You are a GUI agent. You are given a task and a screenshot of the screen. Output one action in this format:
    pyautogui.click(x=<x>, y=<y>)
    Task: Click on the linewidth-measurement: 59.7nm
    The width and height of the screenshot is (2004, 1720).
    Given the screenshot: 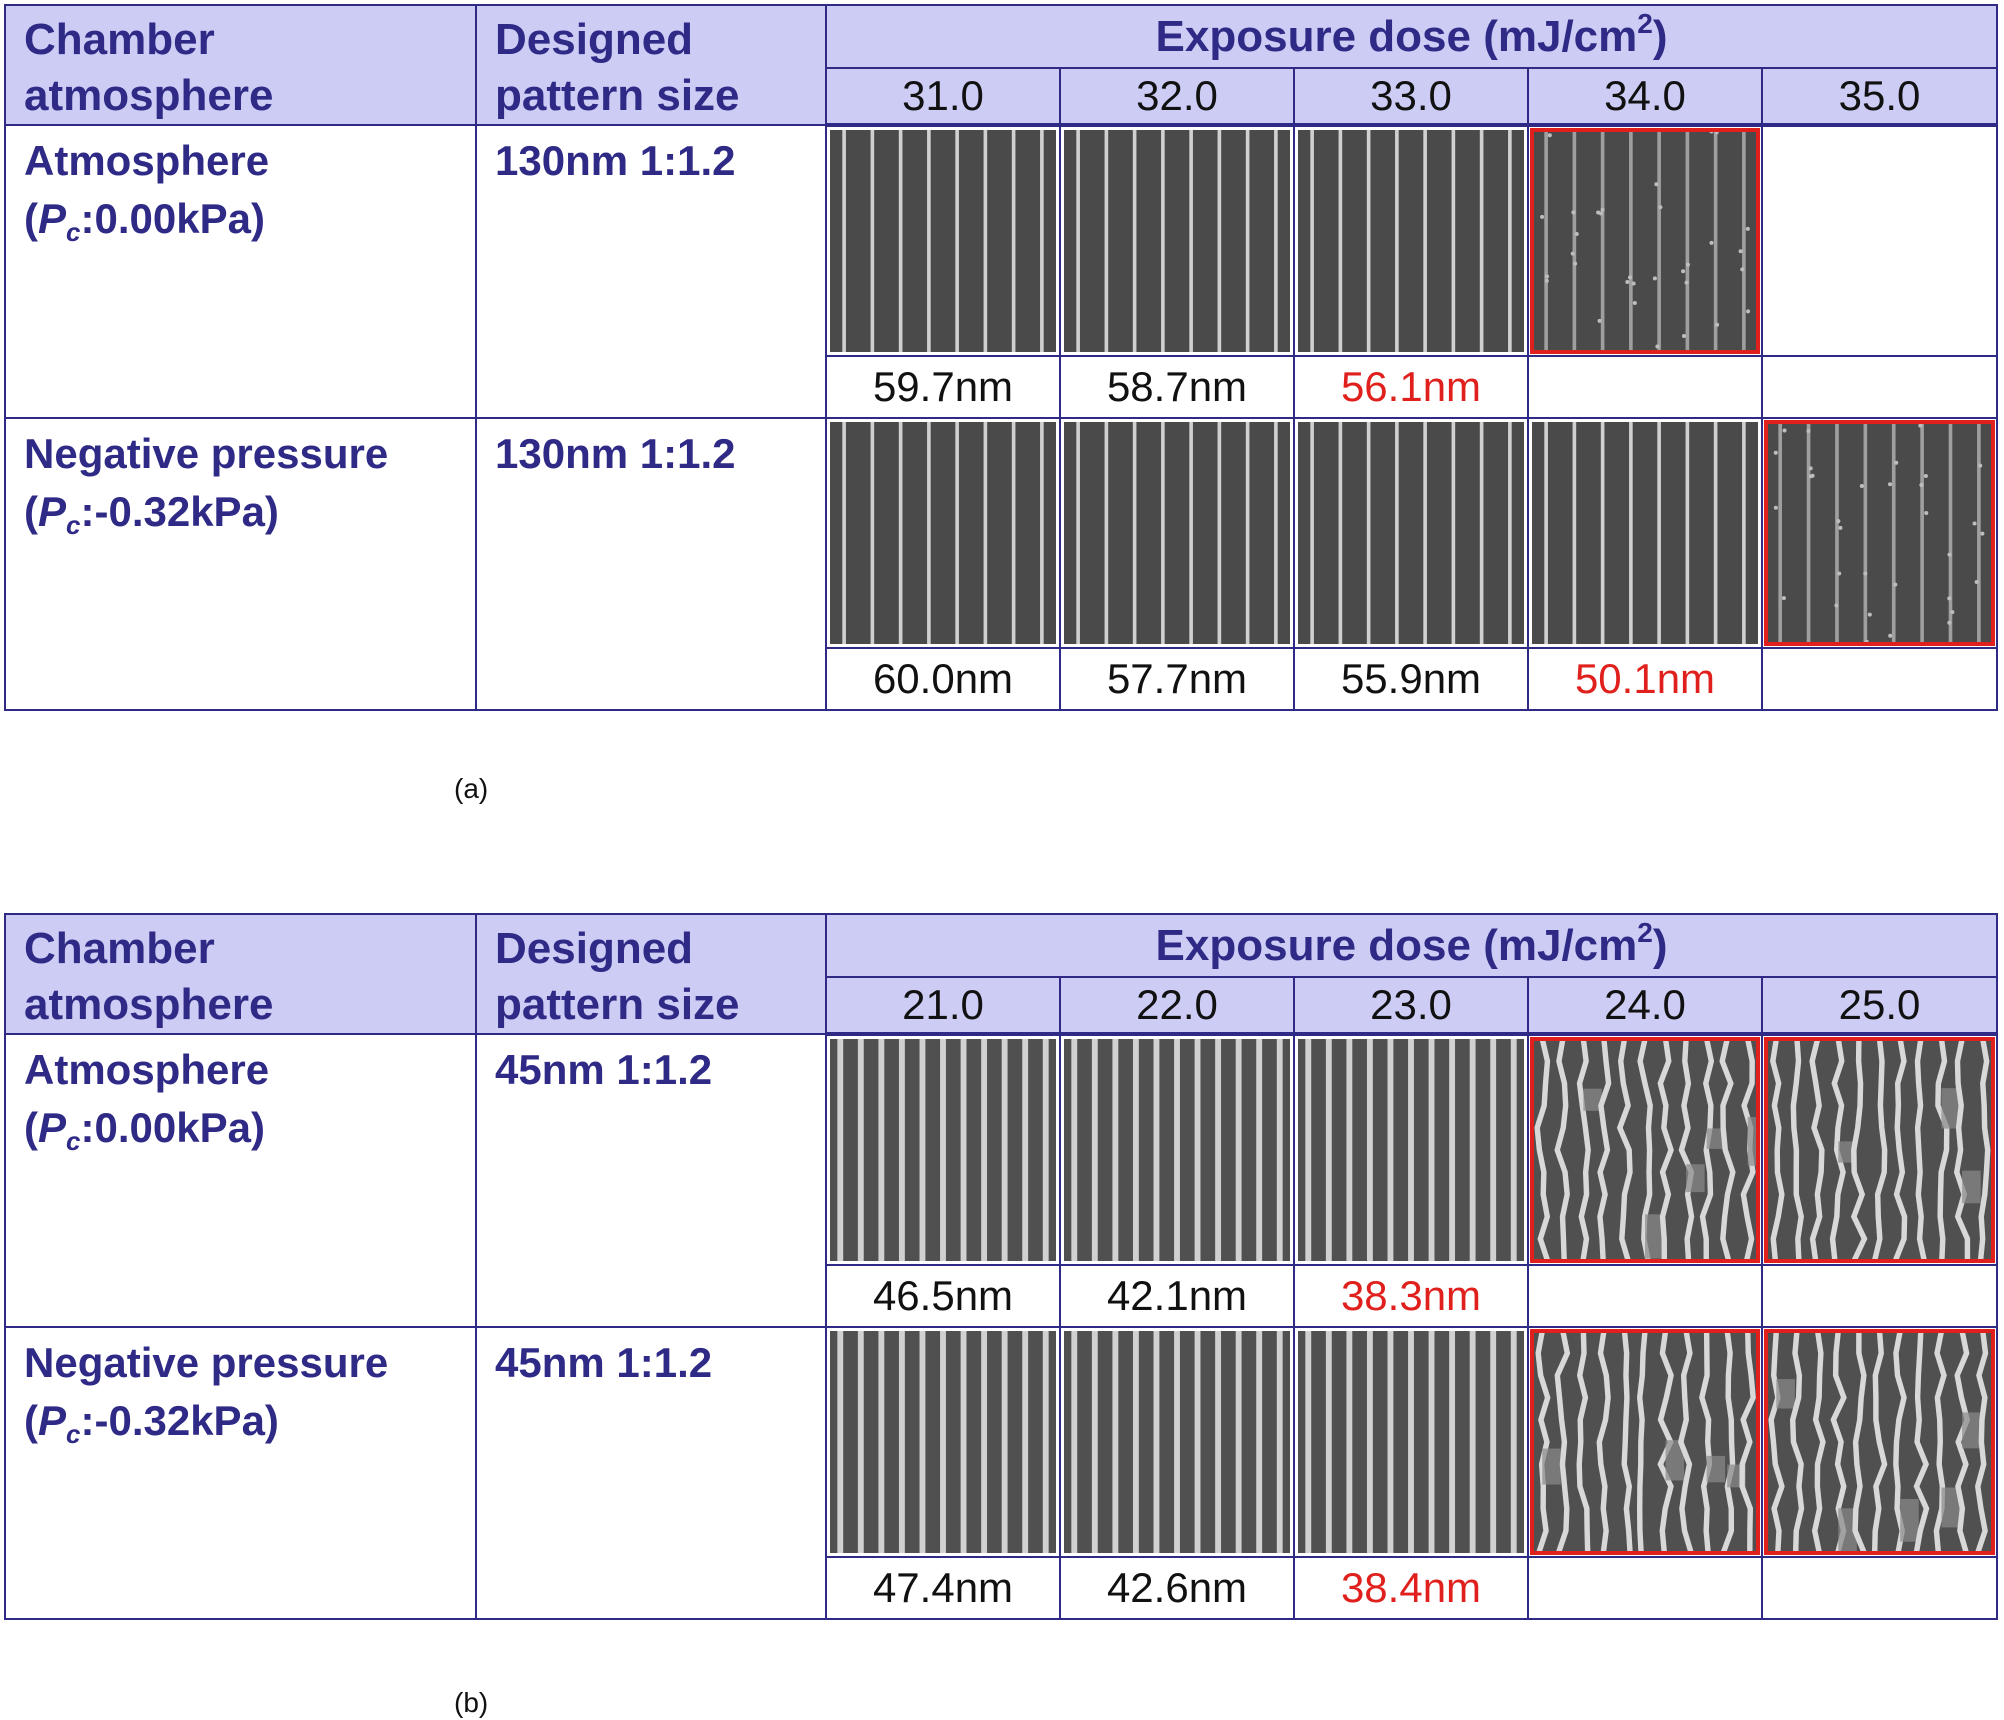 What is the action you would take?
    pyautogui.click(x=943, y=387)
    